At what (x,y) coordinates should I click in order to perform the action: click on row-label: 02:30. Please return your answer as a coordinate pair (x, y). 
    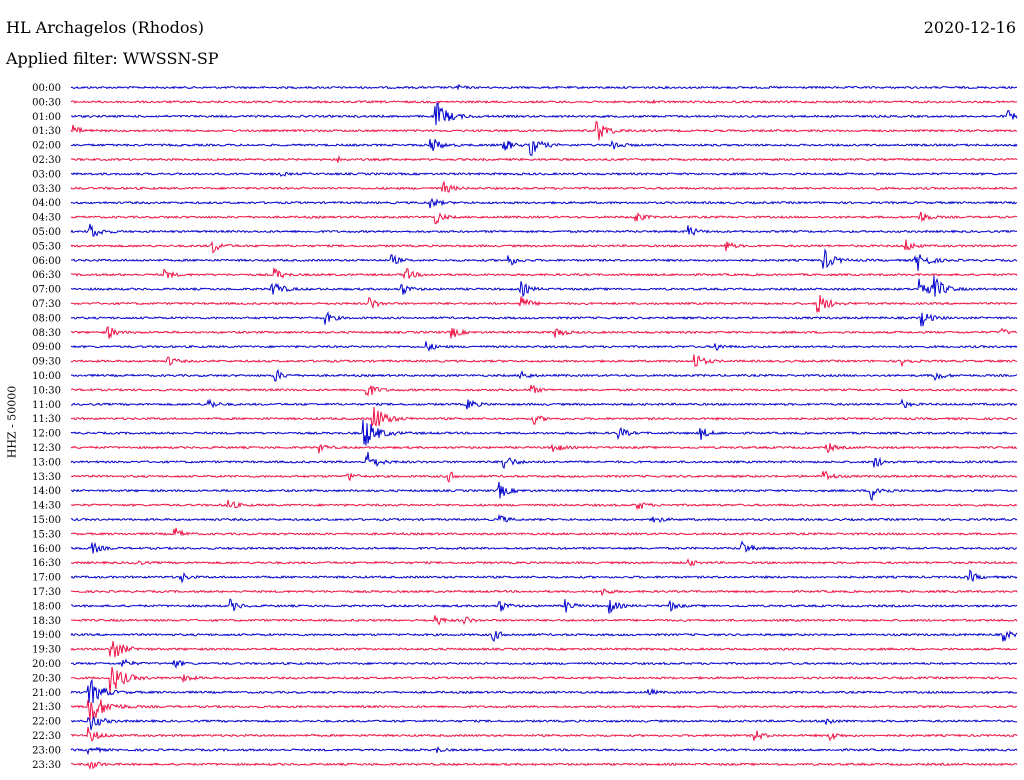
    Looking at the image, I should click on (46, 160).